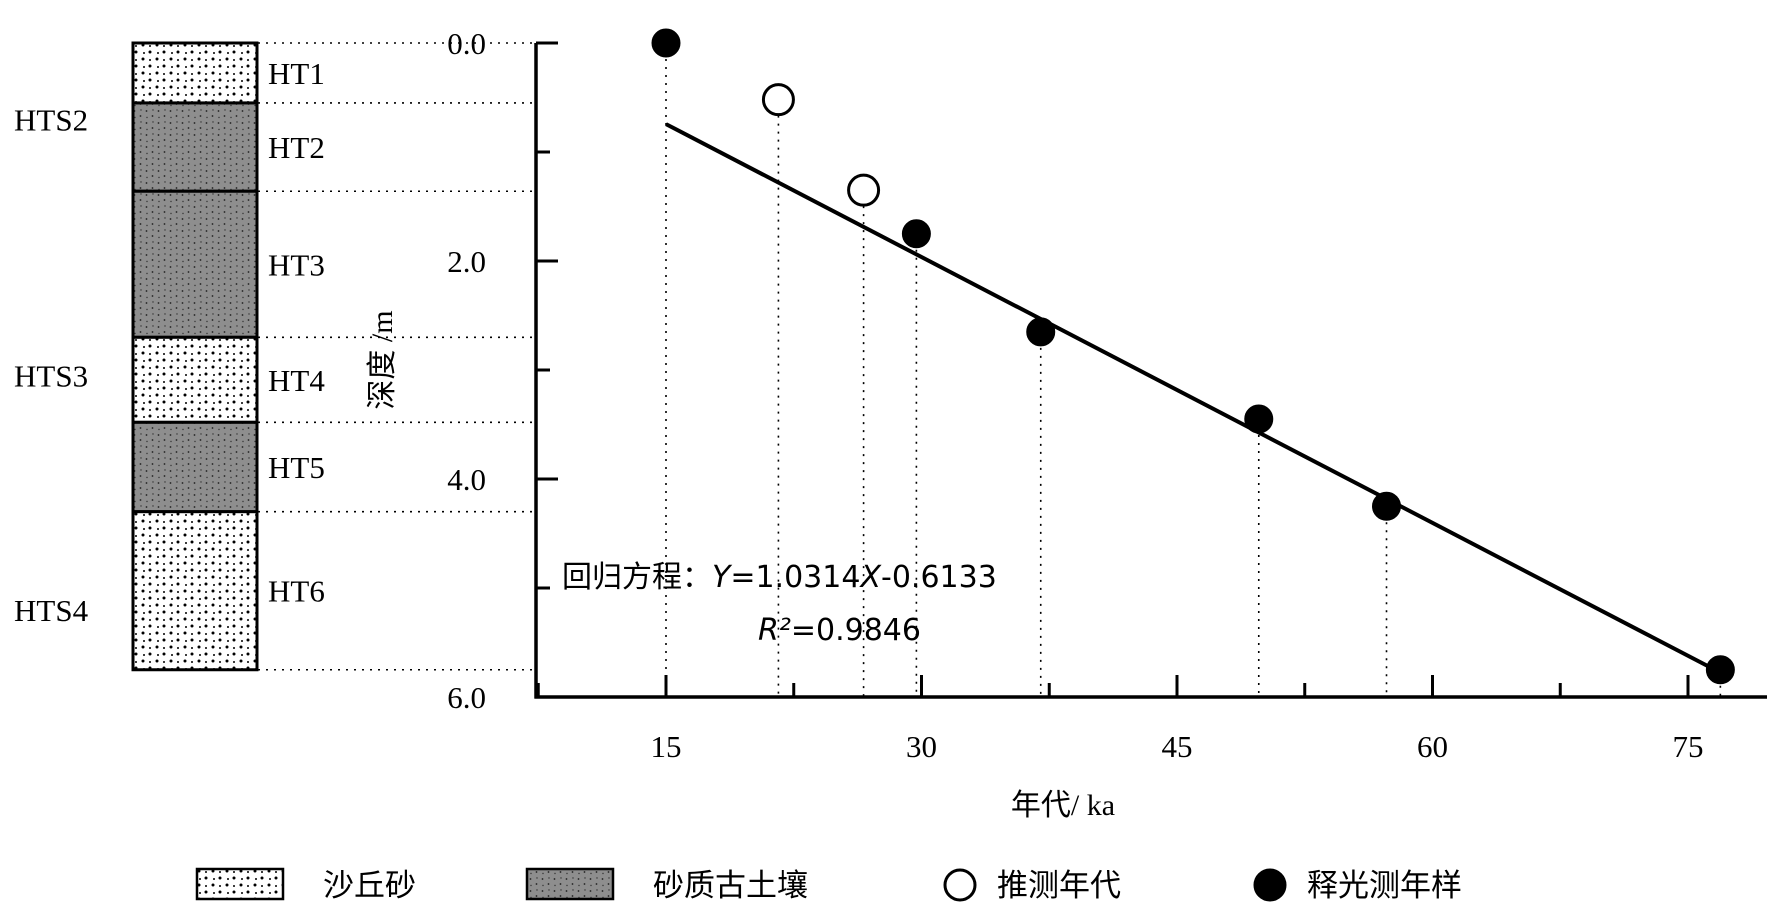  I want to click on strata-labels: HTS2 HTS3 HTS4, so click(51, 365).